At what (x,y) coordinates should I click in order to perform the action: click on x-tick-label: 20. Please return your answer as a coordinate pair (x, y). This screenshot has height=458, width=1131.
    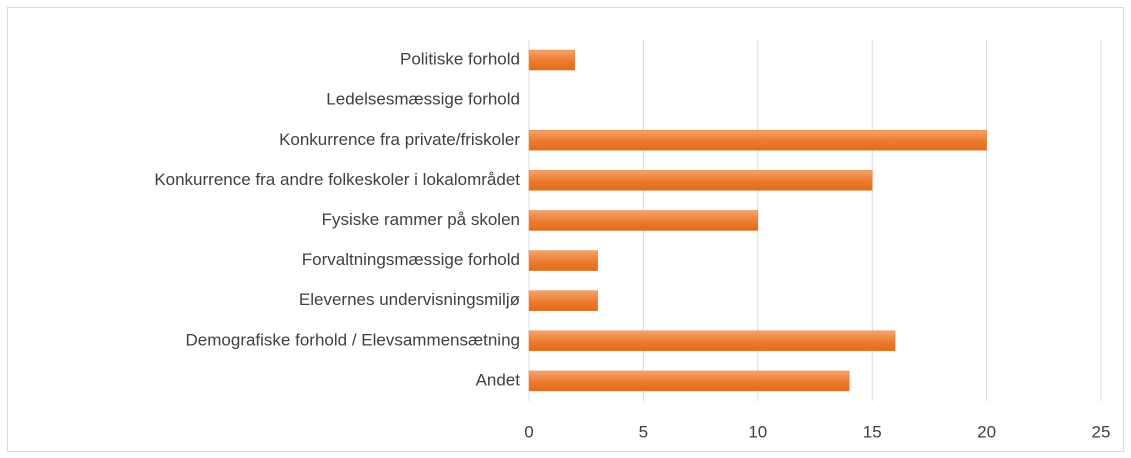
    Looking at the image, I should click on (986, 431).